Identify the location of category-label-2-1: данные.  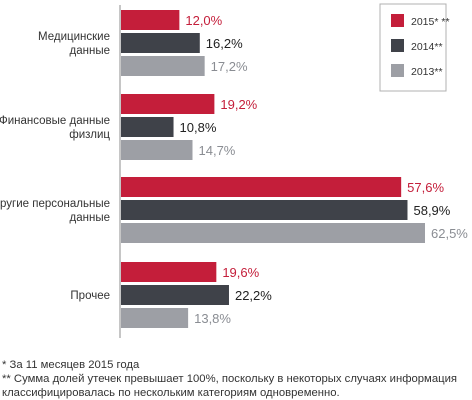
(90, 218).